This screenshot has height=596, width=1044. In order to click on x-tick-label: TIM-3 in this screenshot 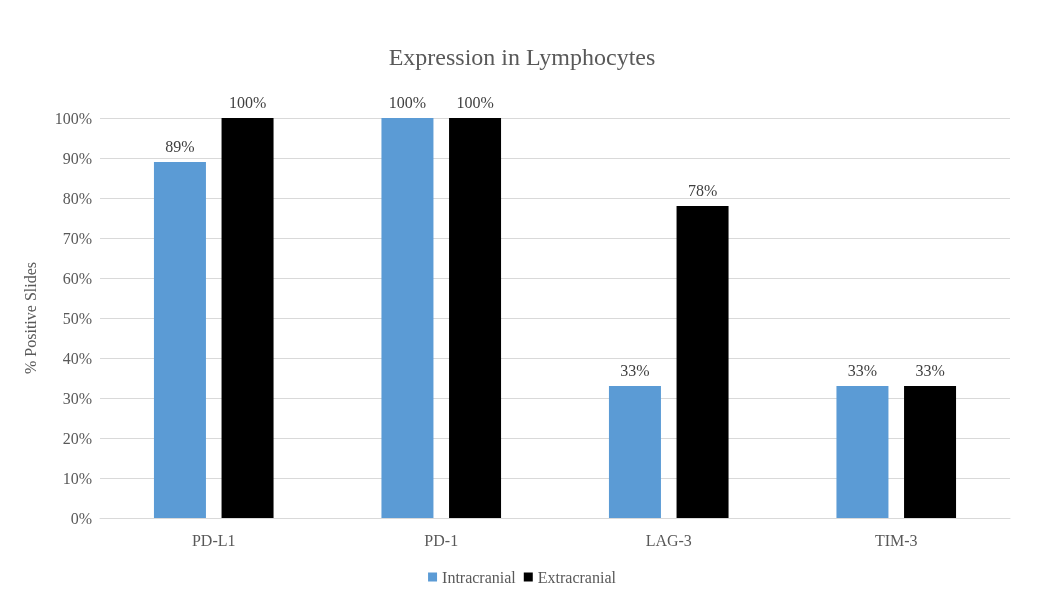, I will do `click(896, 540)`.